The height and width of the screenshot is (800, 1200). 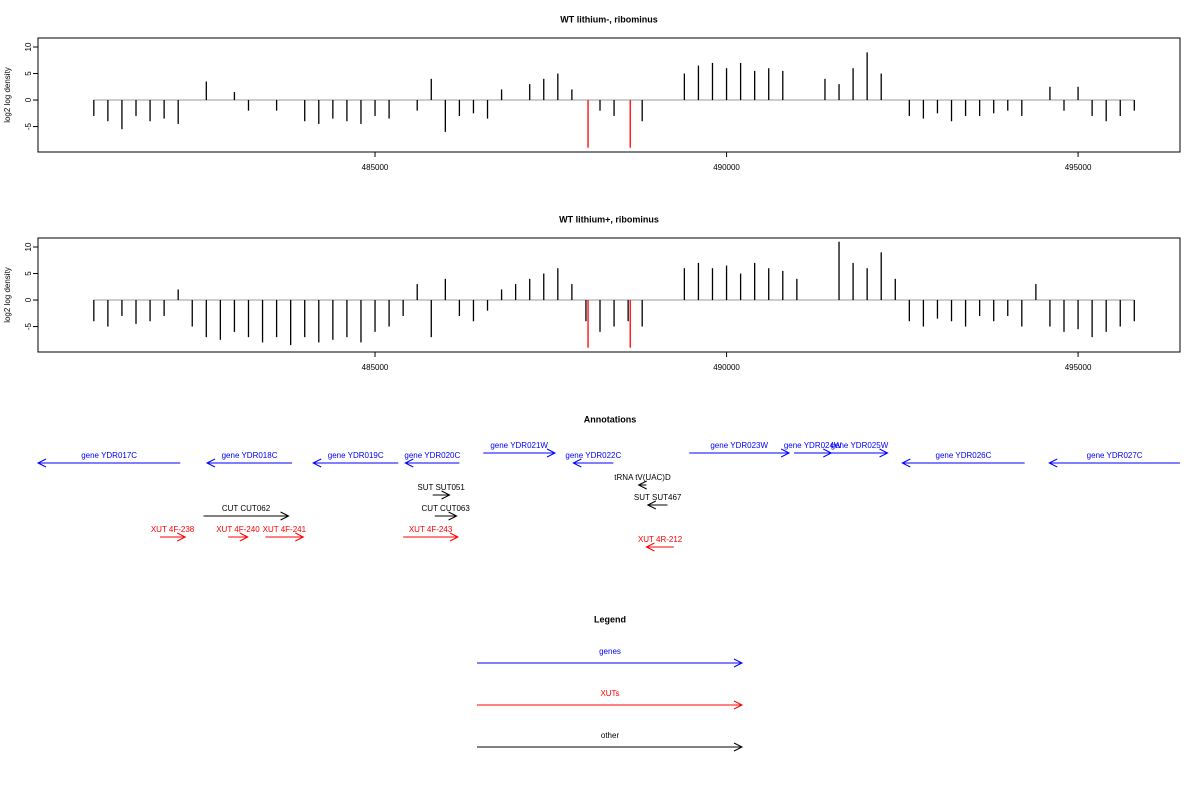 I want to click on feature-label: tRNA tV(UAC)D, so click(x=642, y=477).